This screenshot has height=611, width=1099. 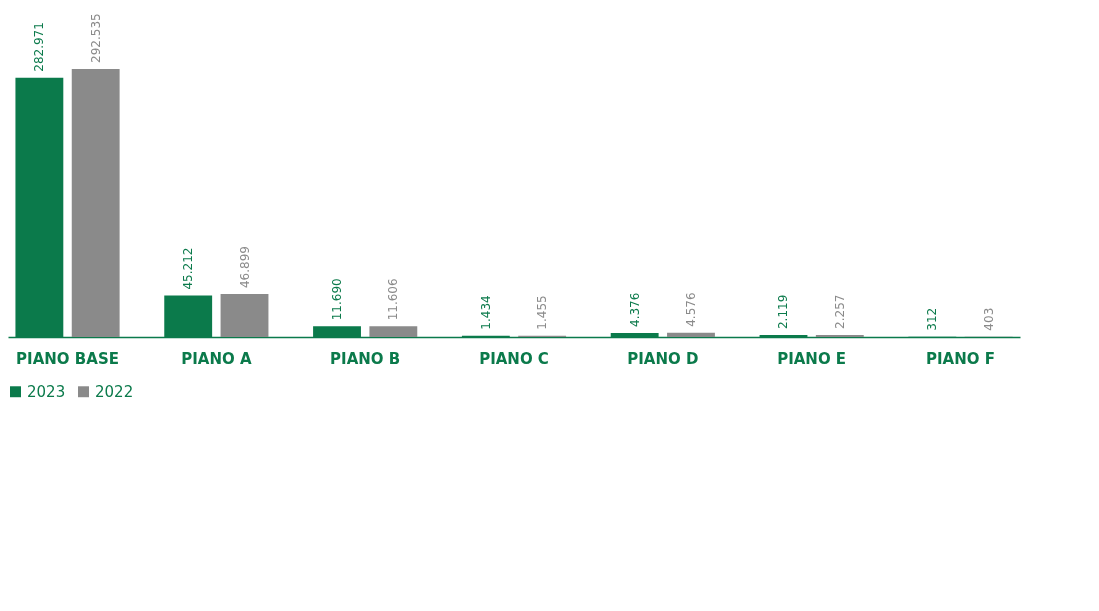 What do you see at coordinates (839, 311) in the screenshot?
I see `data-label: 2.257` at bounding box center [839, 311].